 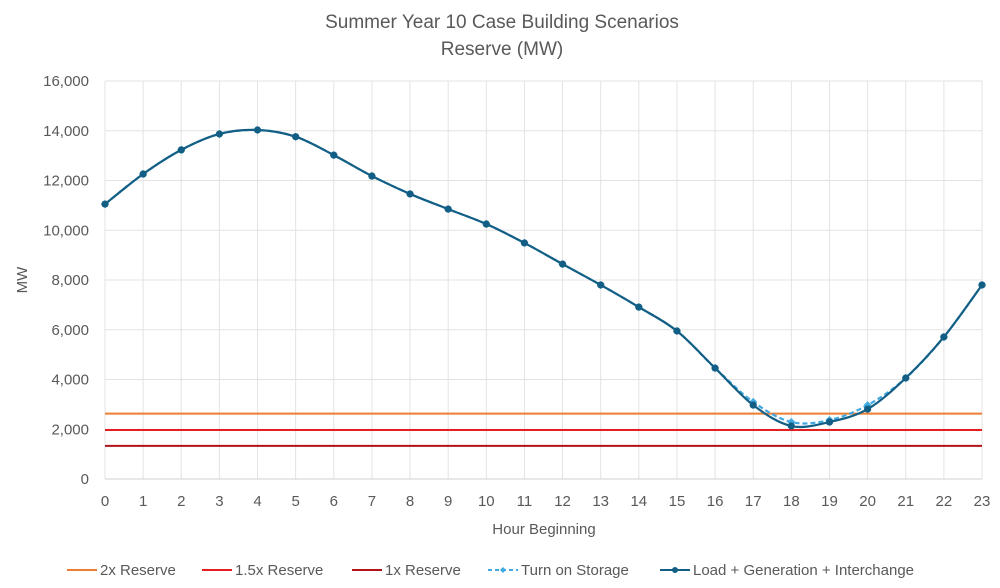 I want to click on x-tick-label: 2, so click(x=181, y=501).